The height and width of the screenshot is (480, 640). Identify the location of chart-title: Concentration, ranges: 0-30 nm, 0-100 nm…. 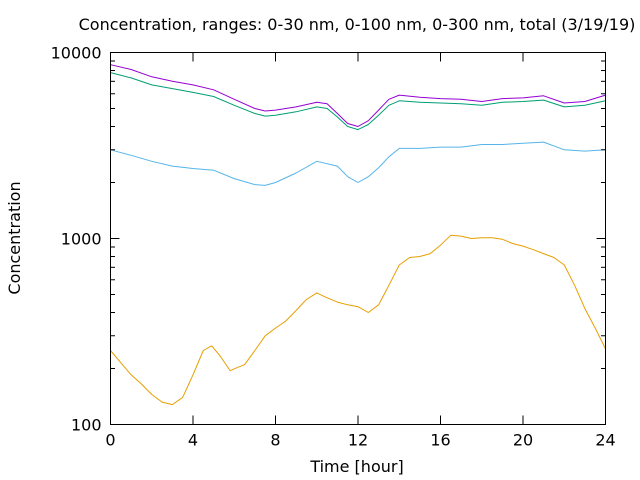
(357, 24).